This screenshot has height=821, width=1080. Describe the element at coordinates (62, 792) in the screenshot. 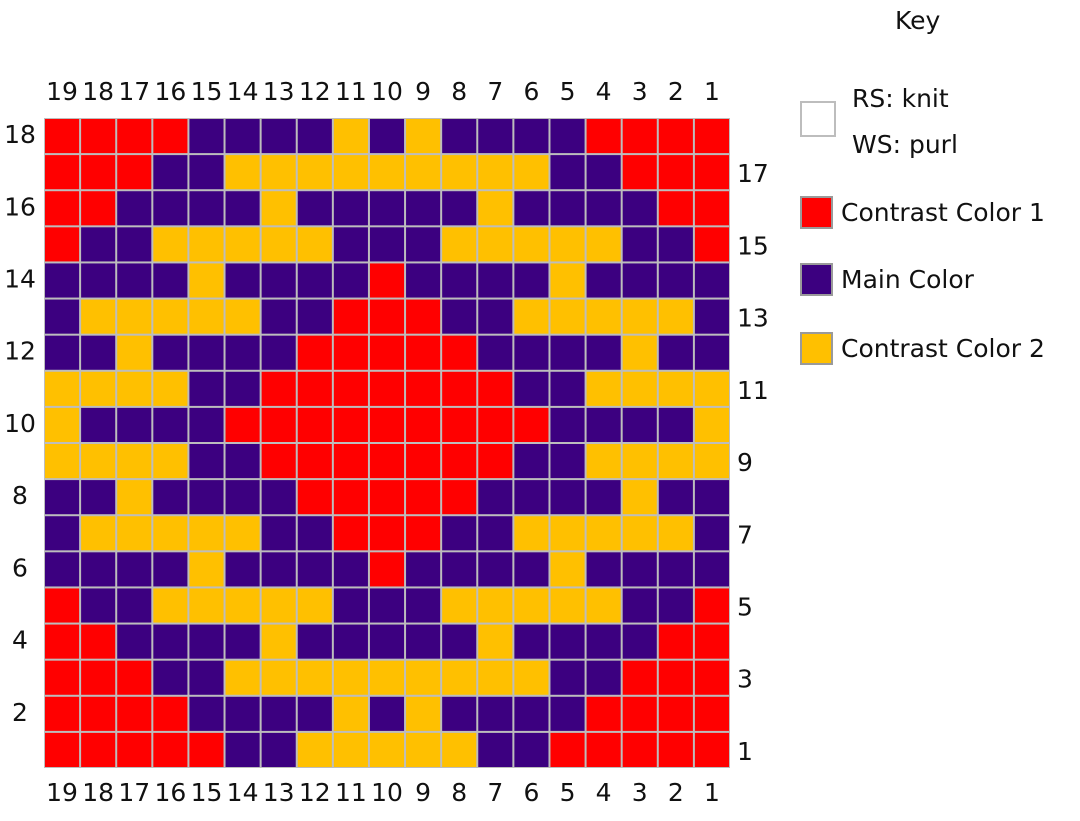

I see `column-number-bottom: 19` at that location.